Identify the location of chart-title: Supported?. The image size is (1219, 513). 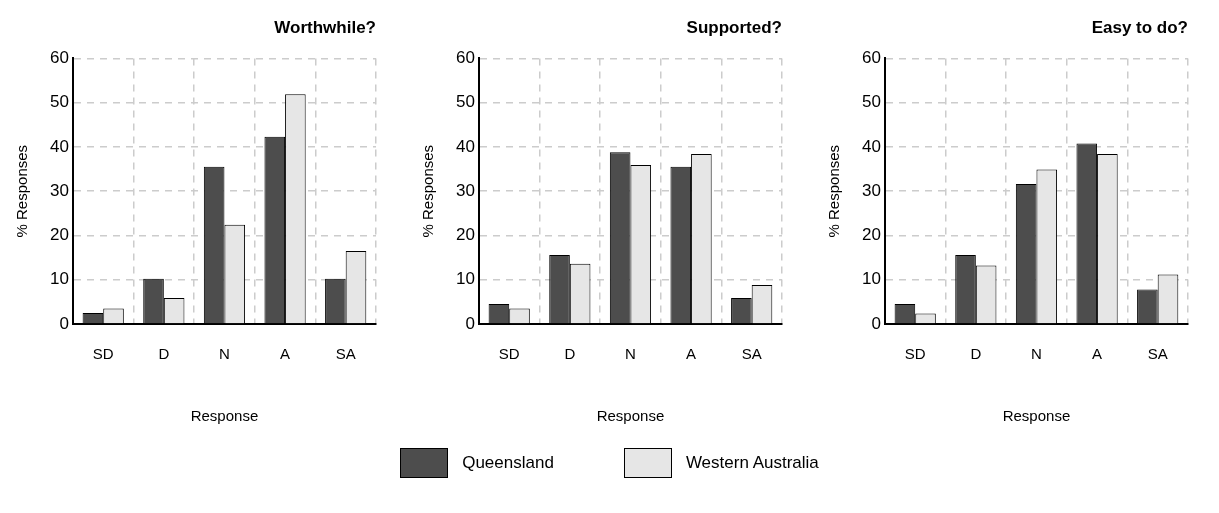
(734, 27).